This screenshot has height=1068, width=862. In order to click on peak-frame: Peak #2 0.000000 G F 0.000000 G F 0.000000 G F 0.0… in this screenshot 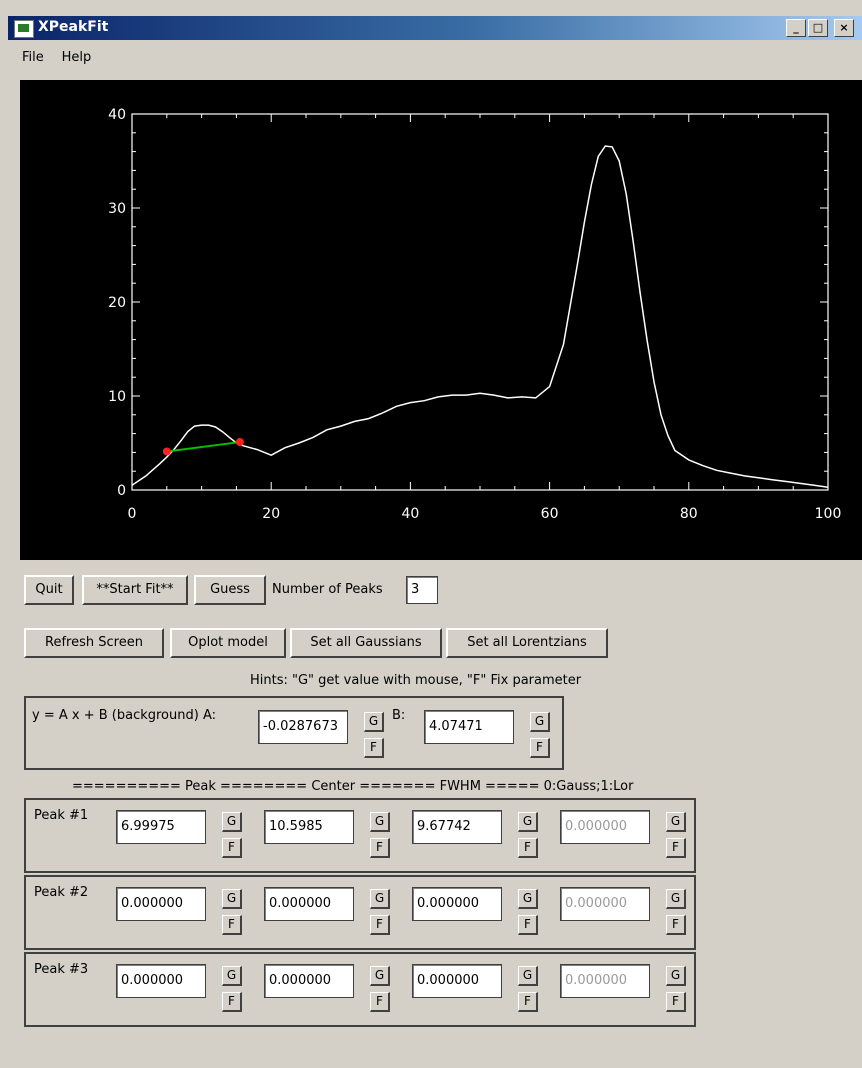, I will do `click(360, 912)`.